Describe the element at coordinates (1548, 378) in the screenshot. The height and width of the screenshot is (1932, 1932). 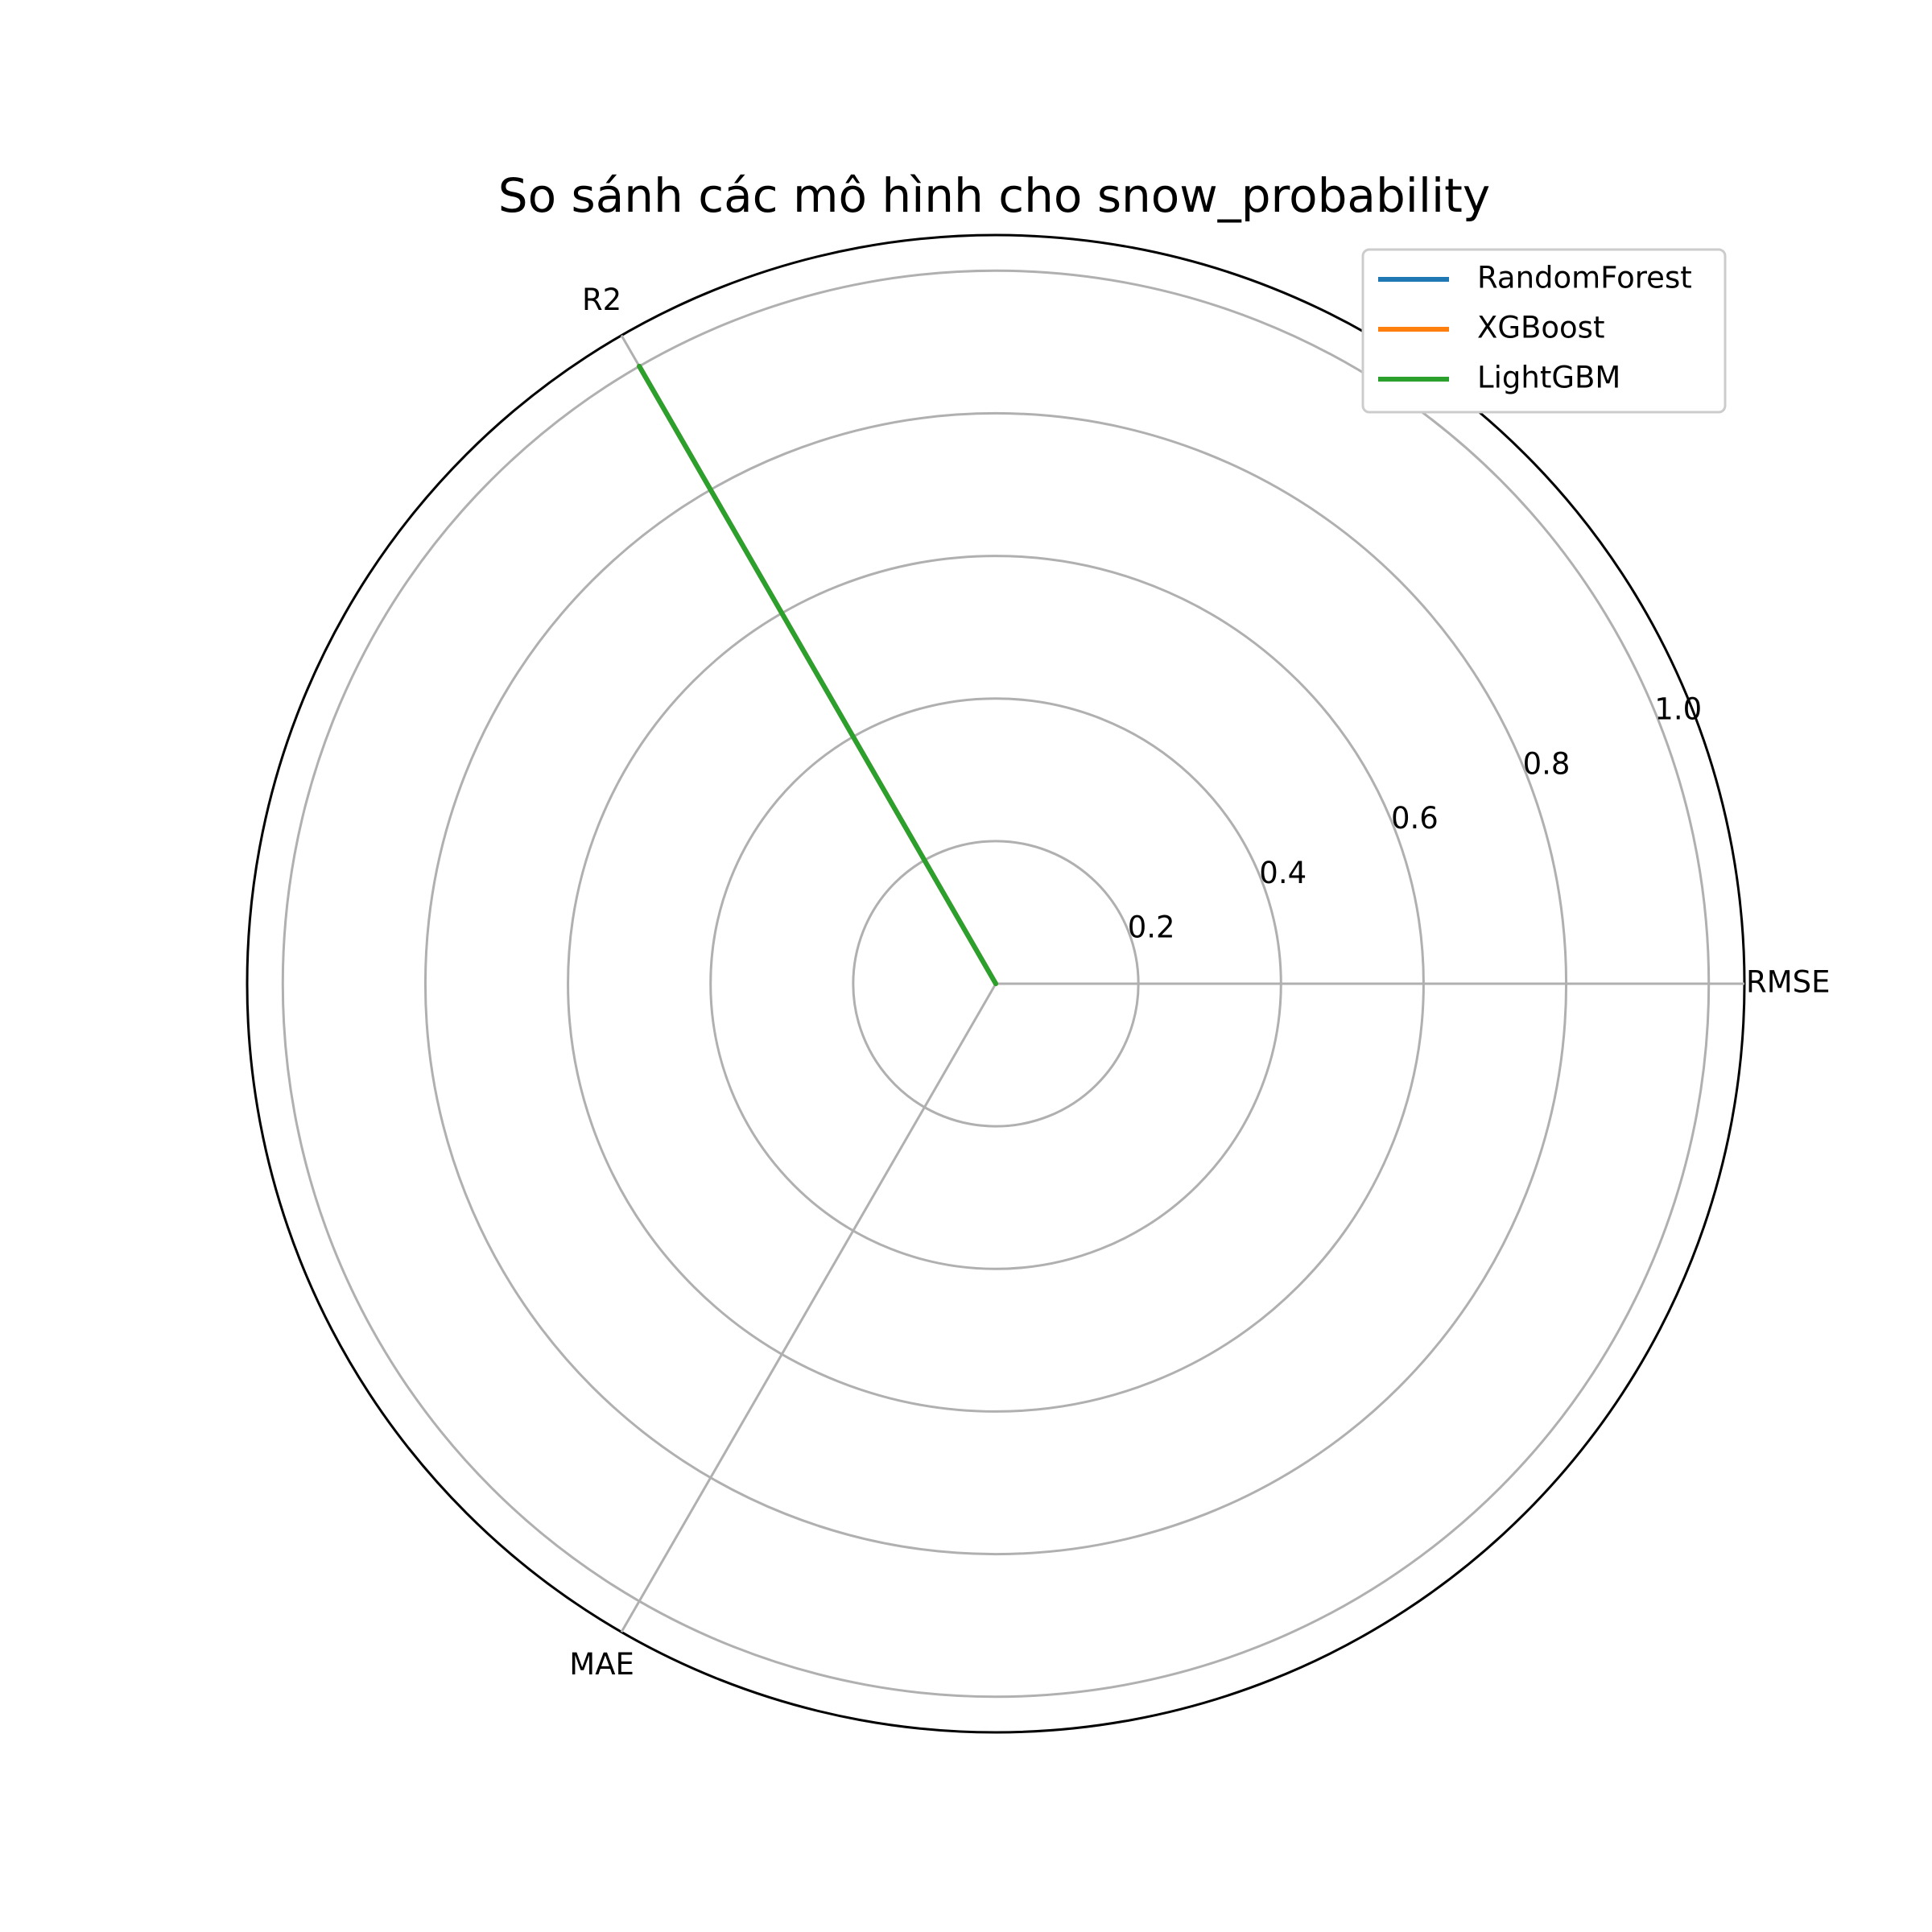
I see `legend-label-lightgbm: LightGBM` at that location.